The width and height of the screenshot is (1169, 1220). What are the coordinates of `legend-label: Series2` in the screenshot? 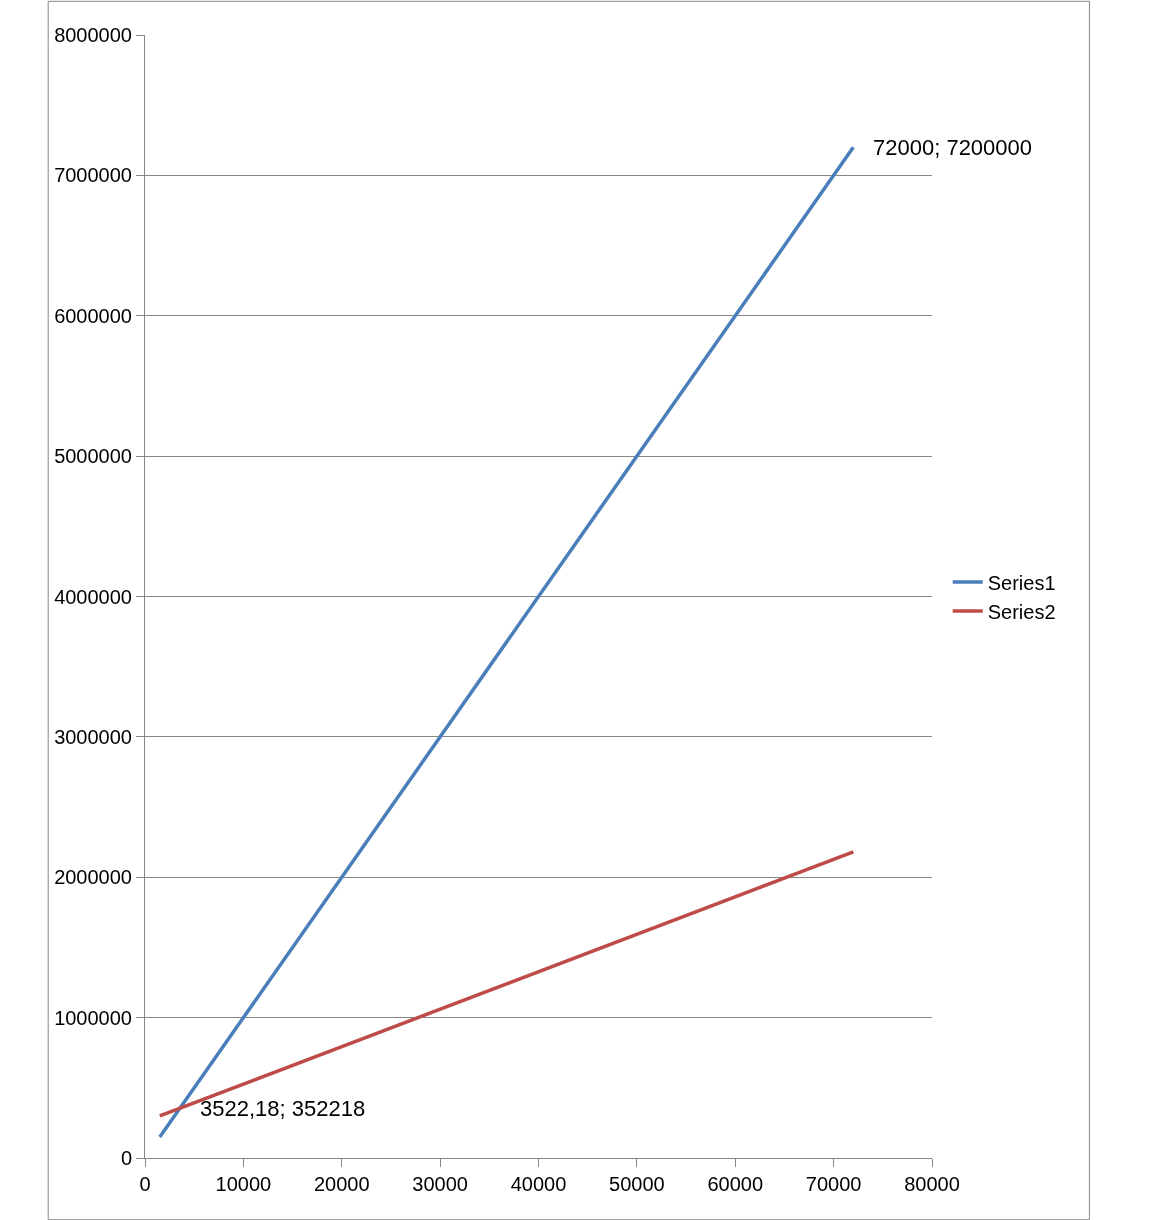 It's located at (1021, 611).